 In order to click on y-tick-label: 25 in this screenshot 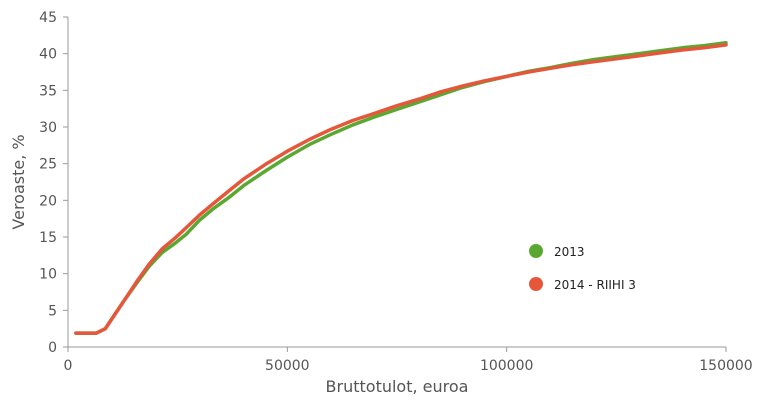, I will do `click(48, 165)`.